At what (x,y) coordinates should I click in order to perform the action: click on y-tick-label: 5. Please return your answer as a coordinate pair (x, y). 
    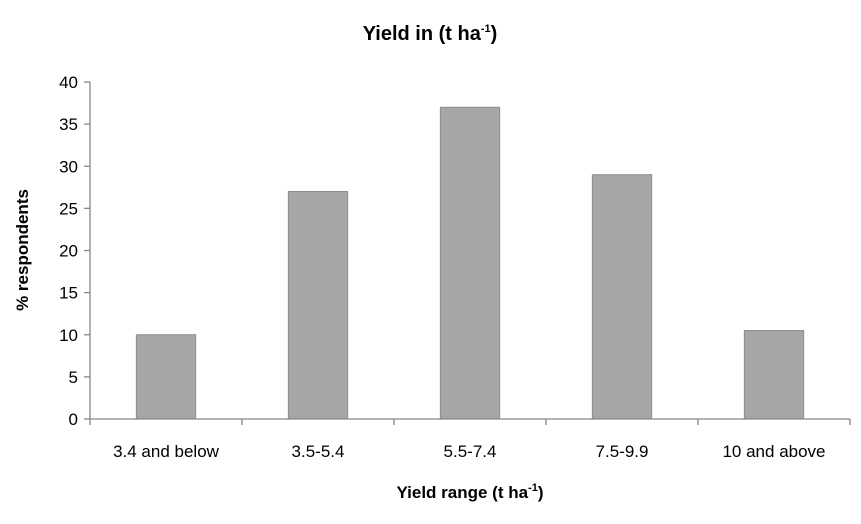
    Looking at the image, I should click on (73, 377).